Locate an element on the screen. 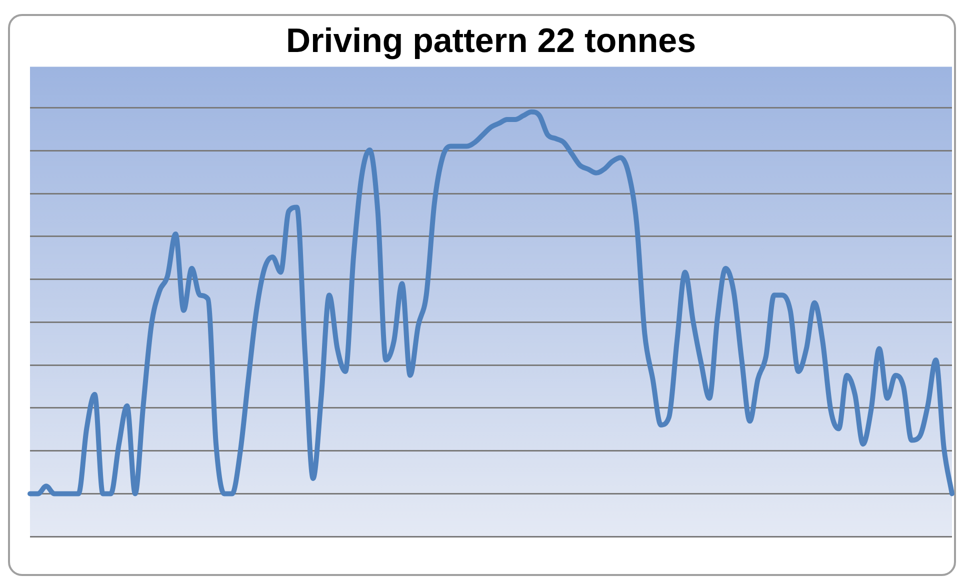 The image size is (968, 585). chart-title: Driving pattern 22 tonnes is located at coordinates (491, 41).